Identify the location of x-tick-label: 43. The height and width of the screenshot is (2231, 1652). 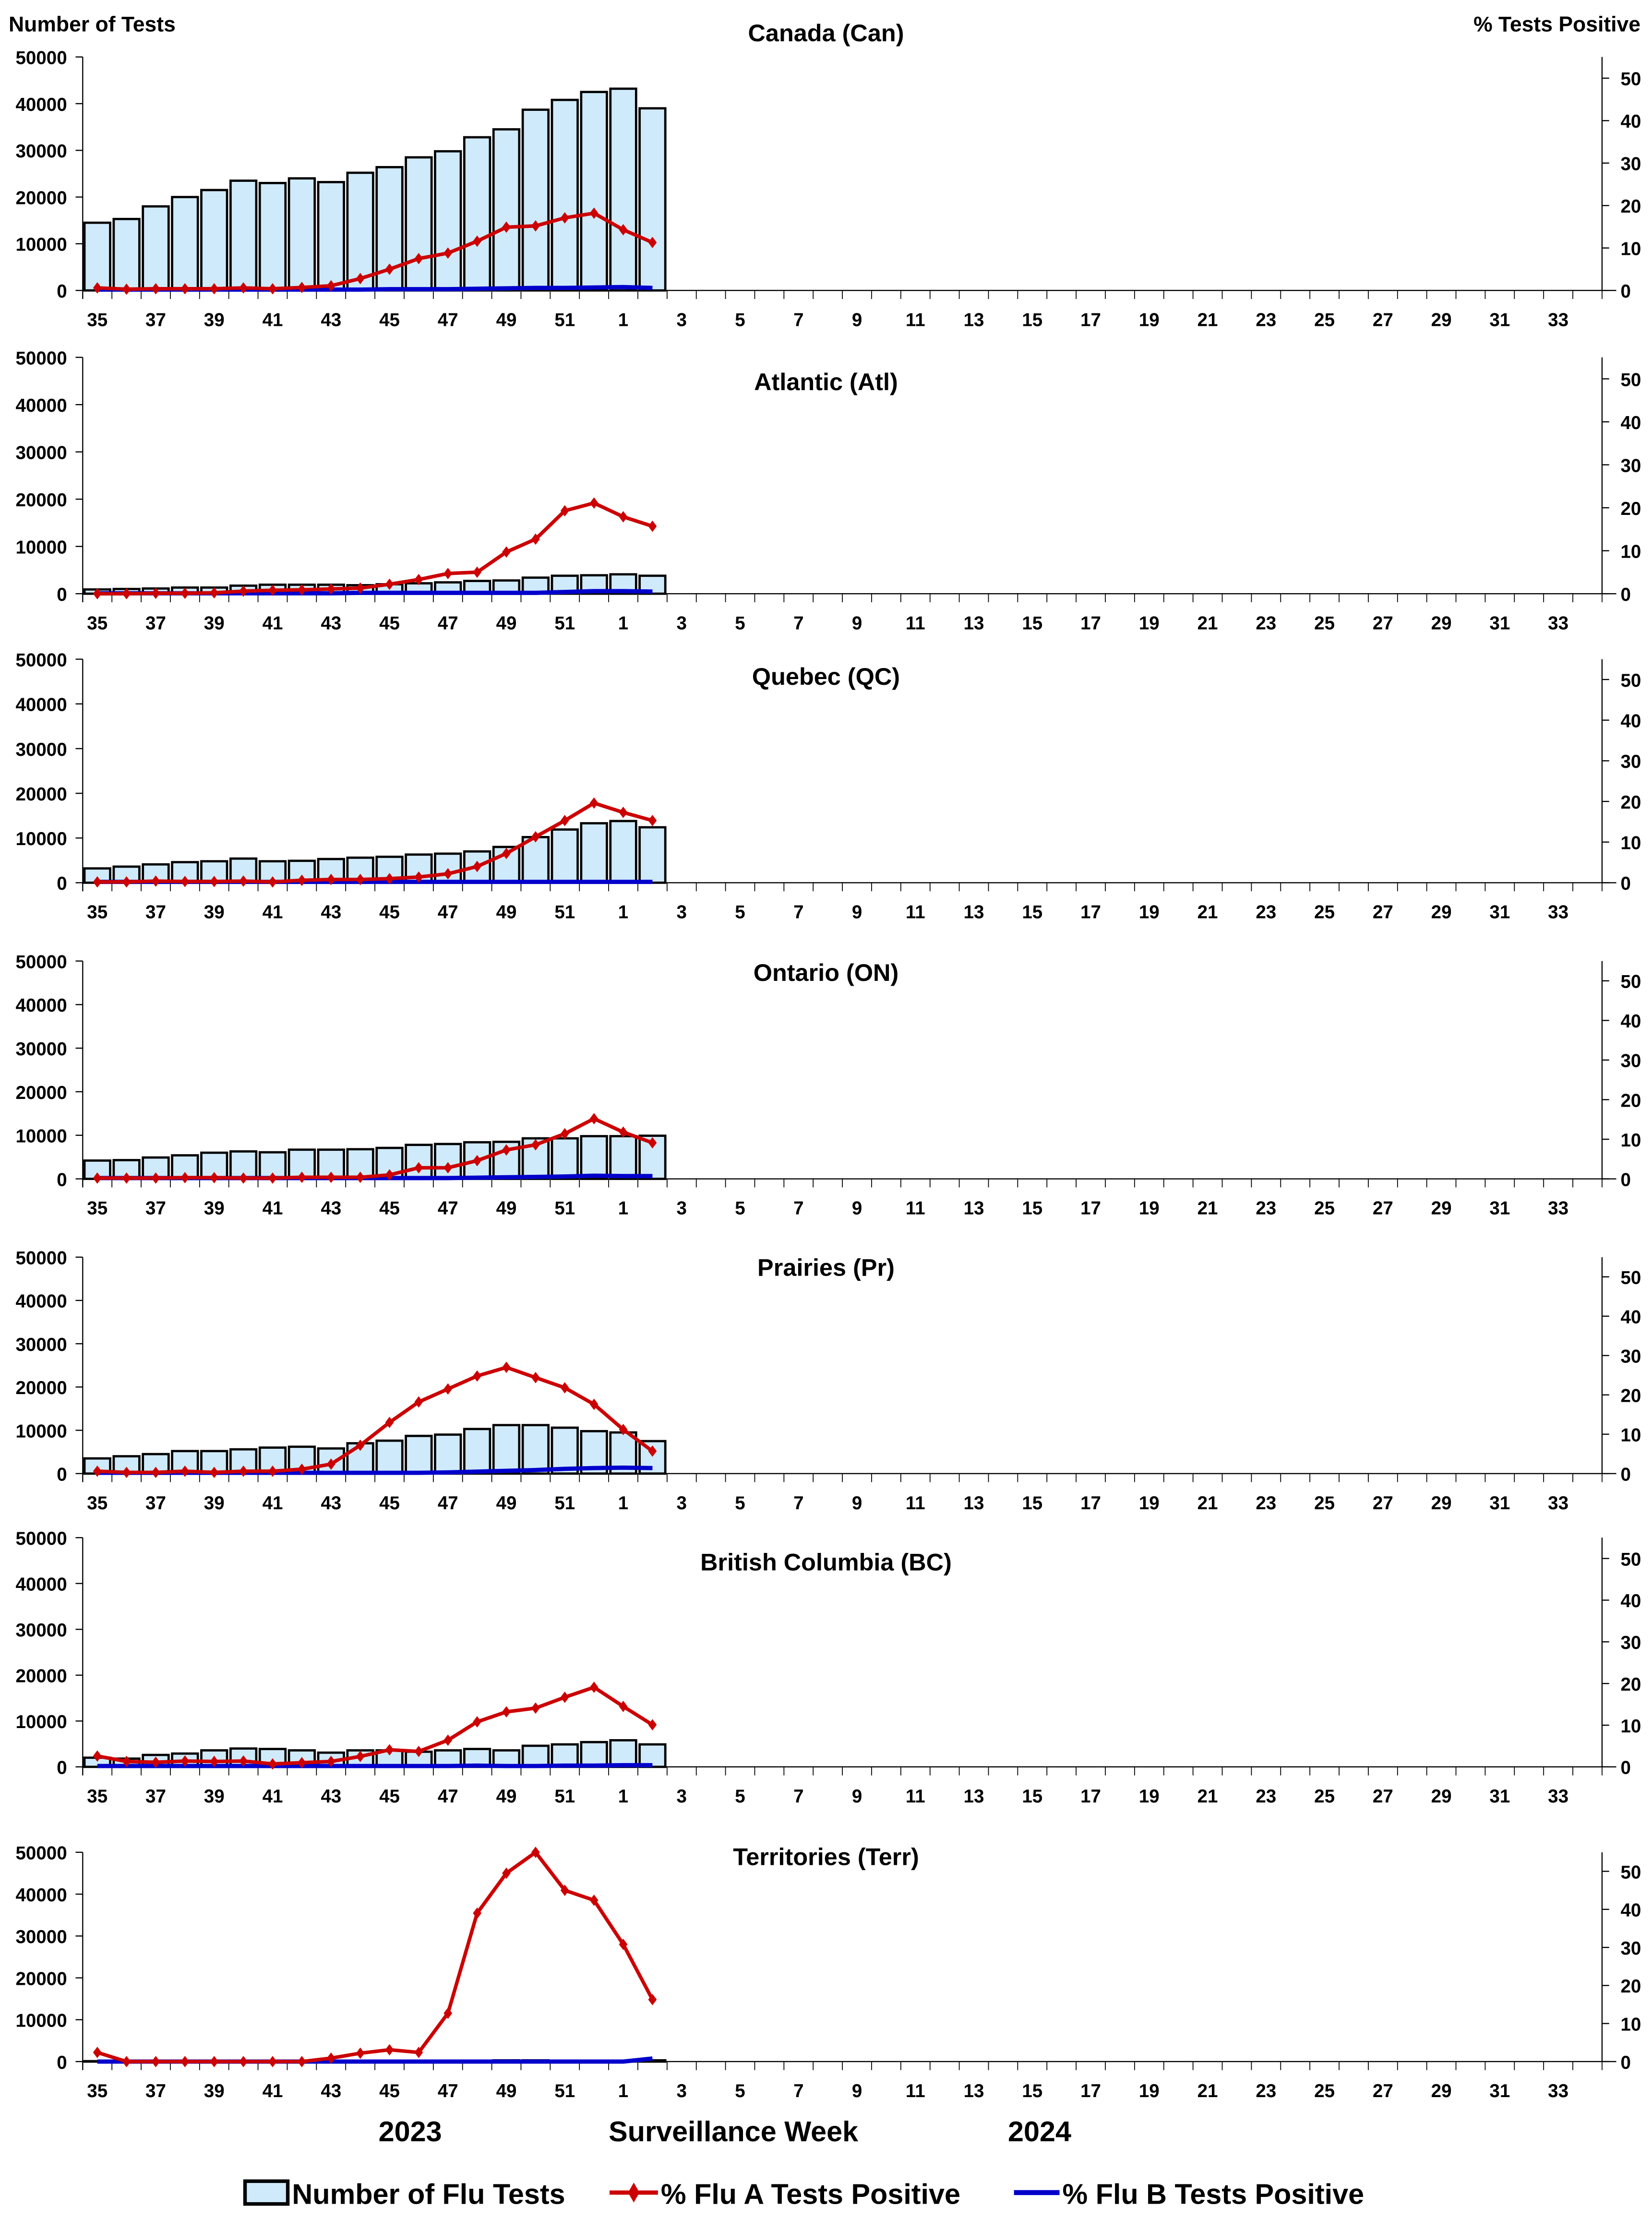
(331, 2091).